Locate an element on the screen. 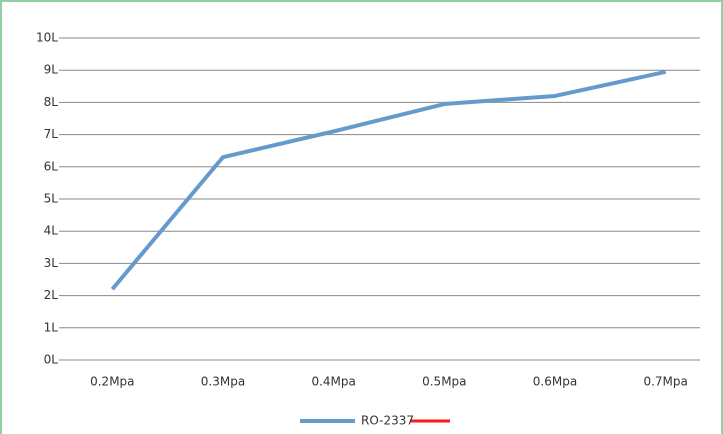 Image resolution: width=723 pixels, height=434 pixels. y-tick-label: 5L is located at coordinates (51, 199).